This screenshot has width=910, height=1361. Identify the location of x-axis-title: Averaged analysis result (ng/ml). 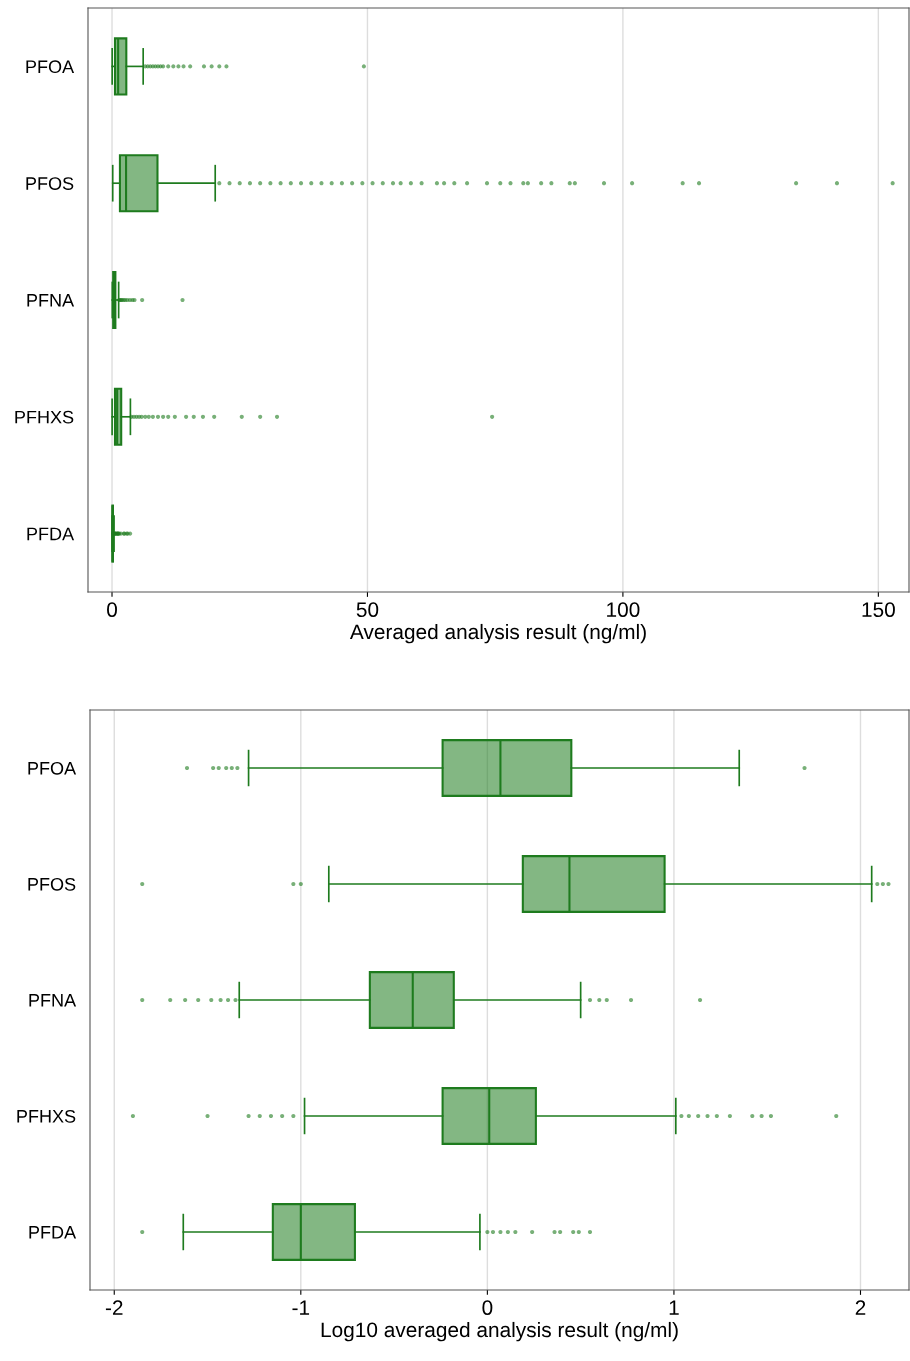
(497, 633).